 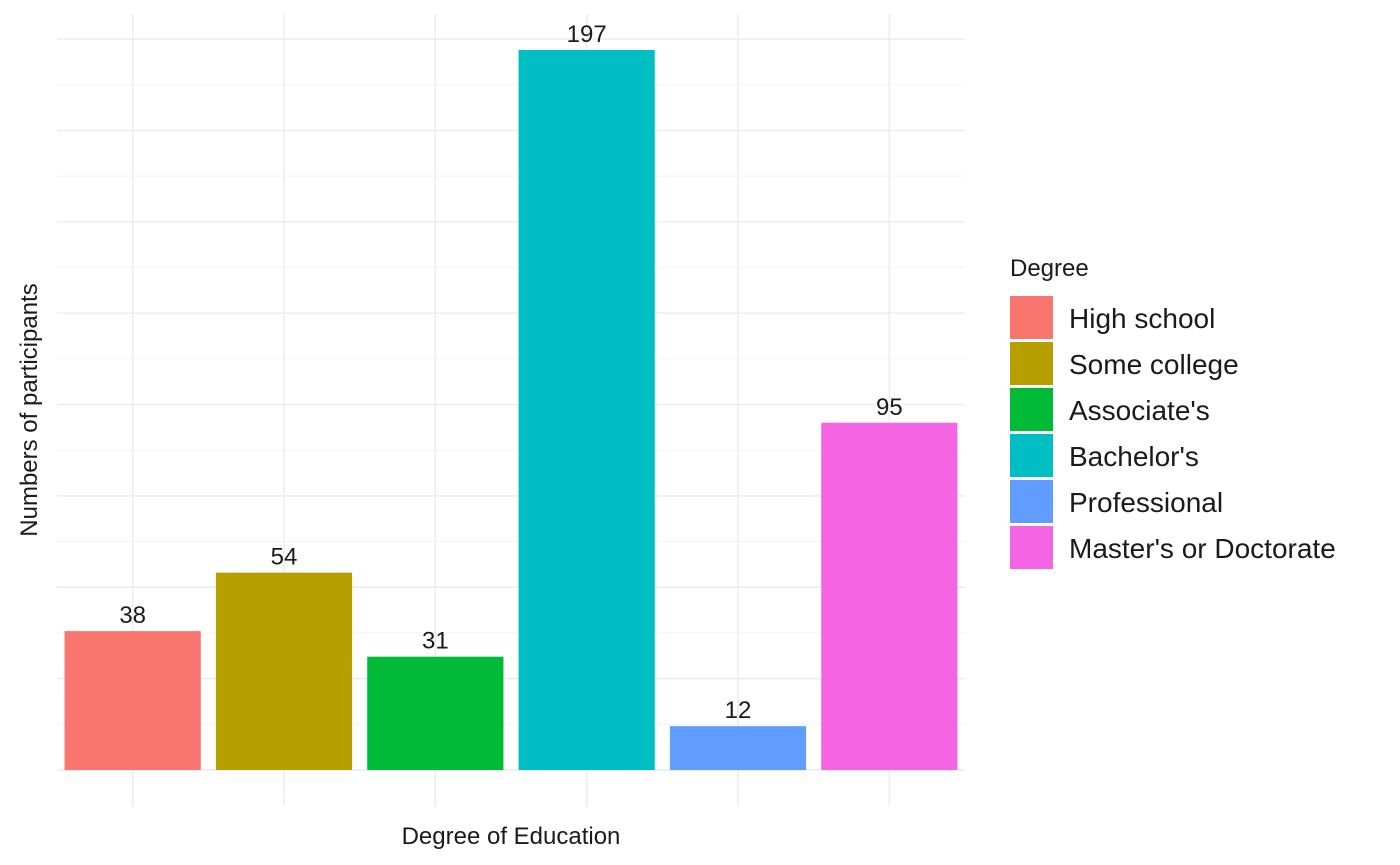 I want to click on y-axis-title: Numbers of participants, so click(x=29, y=409).